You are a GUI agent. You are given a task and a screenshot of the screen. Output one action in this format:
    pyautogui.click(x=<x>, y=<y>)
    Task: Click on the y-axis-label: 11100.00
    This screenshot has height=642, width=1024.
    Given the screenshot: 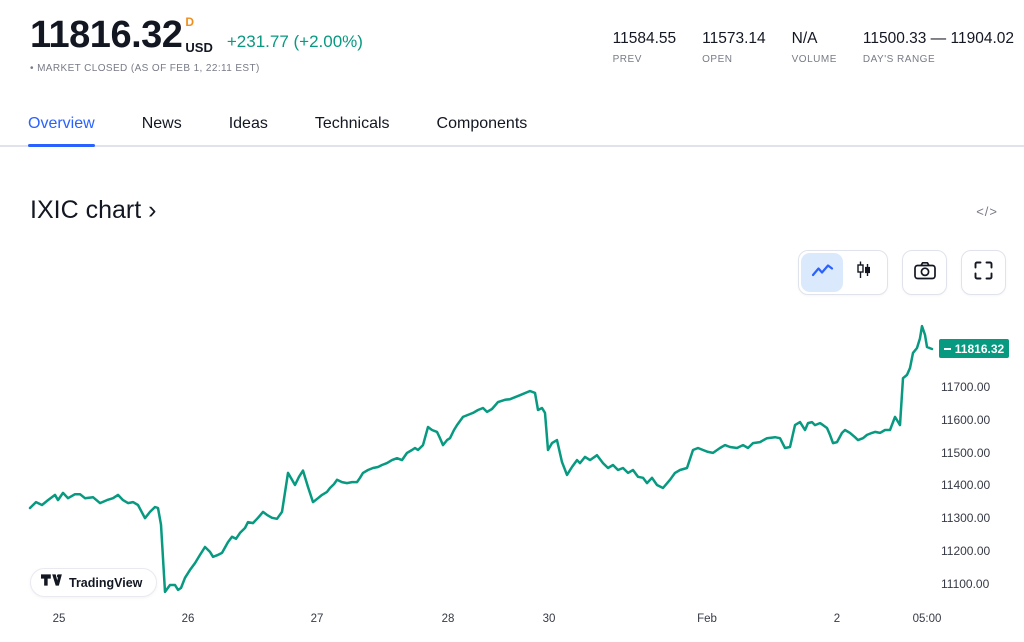 What is the action you would take?
    pyautogui.click(x=965, y=584)
    